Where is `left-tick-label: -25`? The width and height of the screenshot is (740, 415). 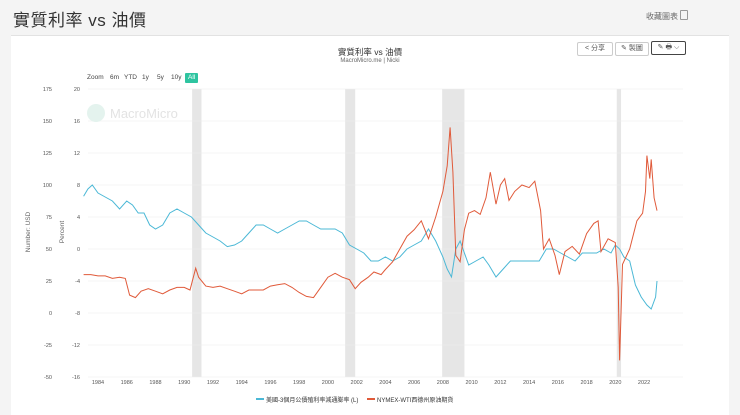 left-tick-label: -25 is located at coordinates (48, 346).